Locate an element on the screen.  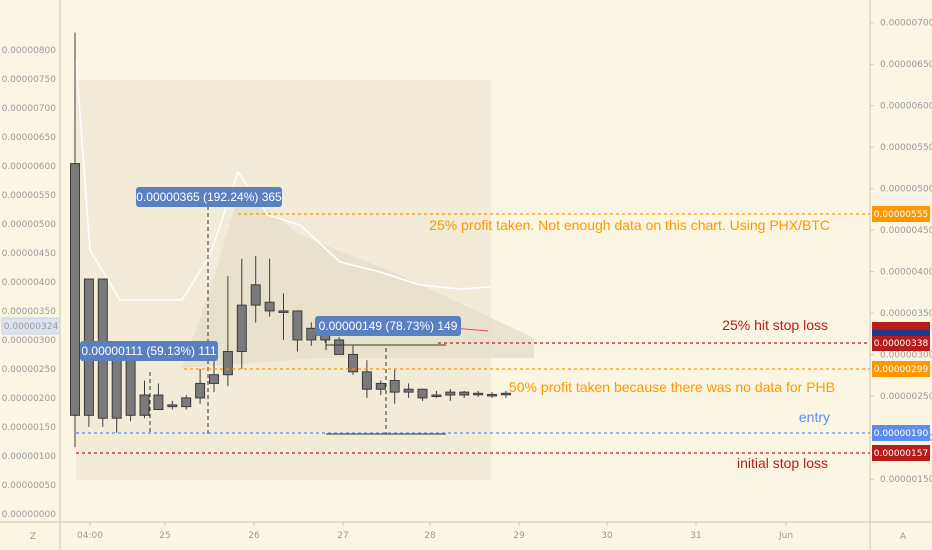
x-tick-label: 30 is located at coordinates (607, 536).